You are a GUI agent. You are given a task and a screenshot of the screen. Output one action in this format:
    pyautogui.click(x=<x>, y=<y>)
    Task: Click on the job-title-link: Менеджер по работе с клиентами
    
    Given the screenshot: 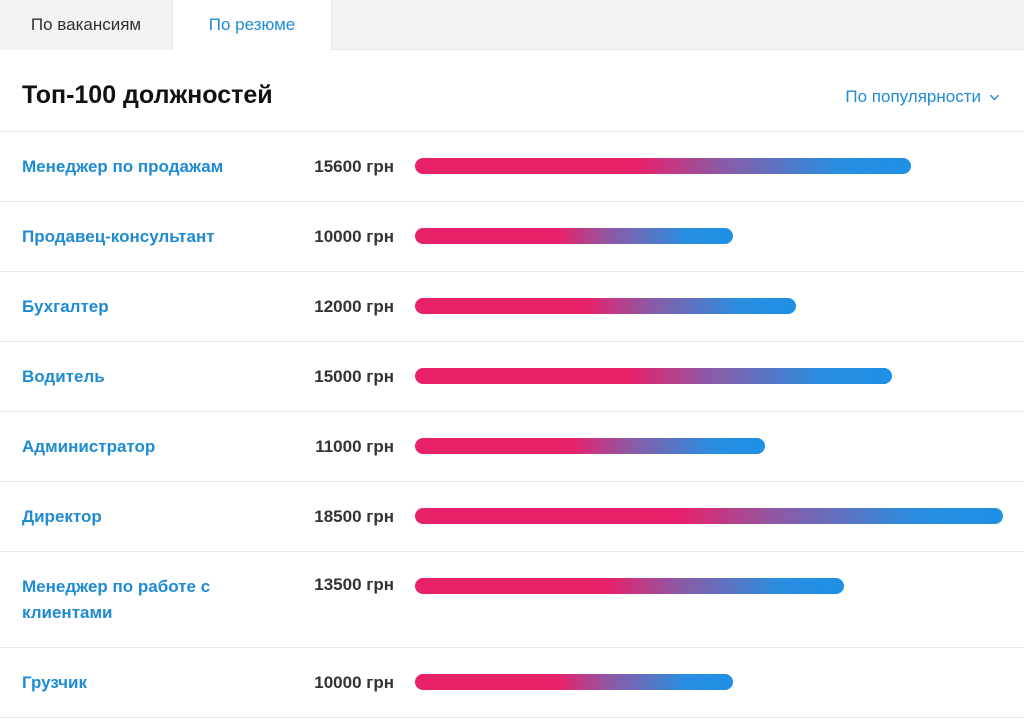 What is the action you would take?
    pyautogui.click(x=116, y=599)
    